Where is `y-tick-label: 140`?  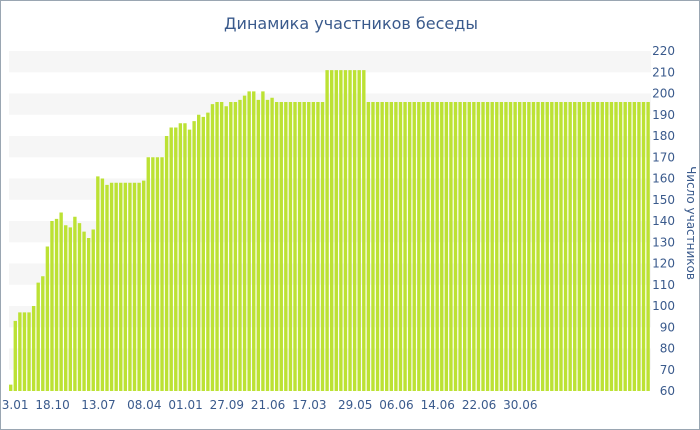
y-tick-label: 140 is located at coordinates (663, 221).